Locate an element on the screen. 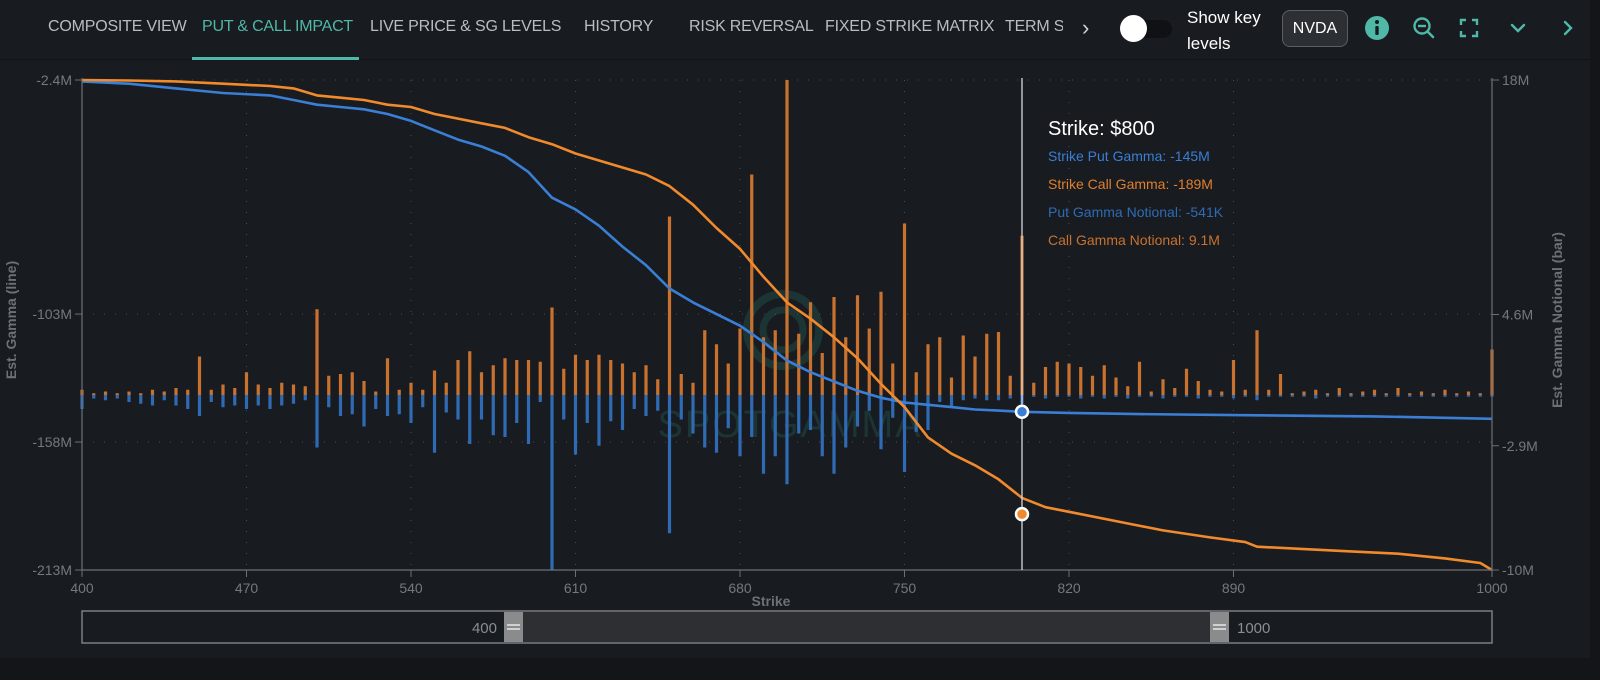  tab-fixed-strike-matrix: FIXED STRIKE MATRIX is located at coordinates (910, 26).